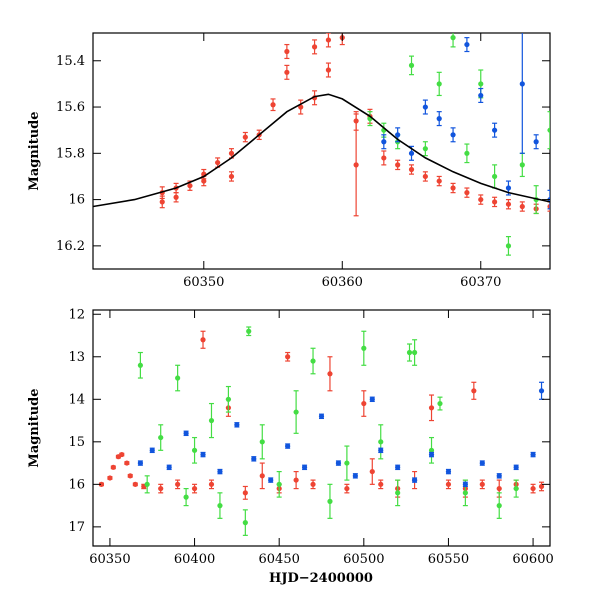  What do you see at coordinates (532, 559) in the screenshot?
I see `x-tick-label: 60600` at bounding box center [532, 559].